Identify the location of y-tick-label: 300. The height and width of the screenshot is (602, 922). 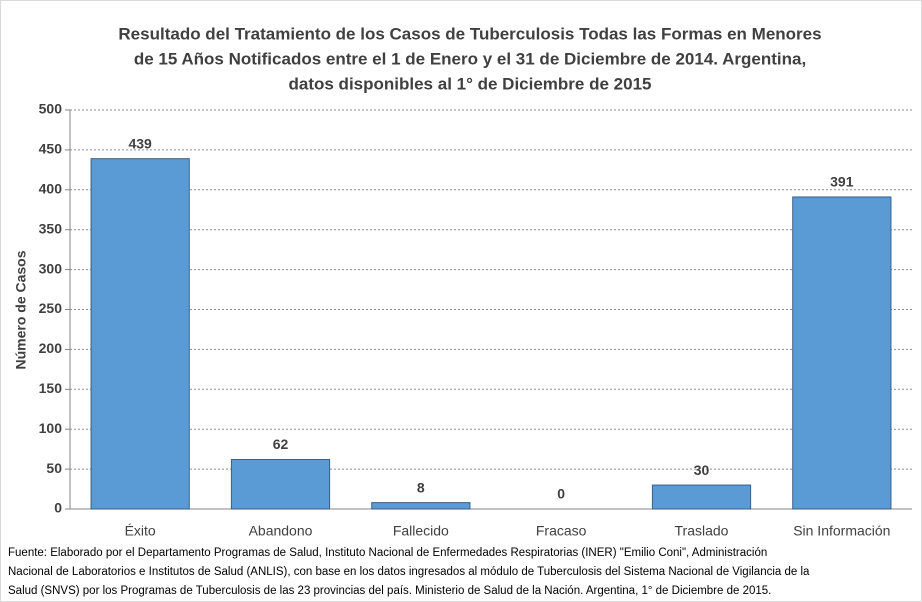
(51, 268).